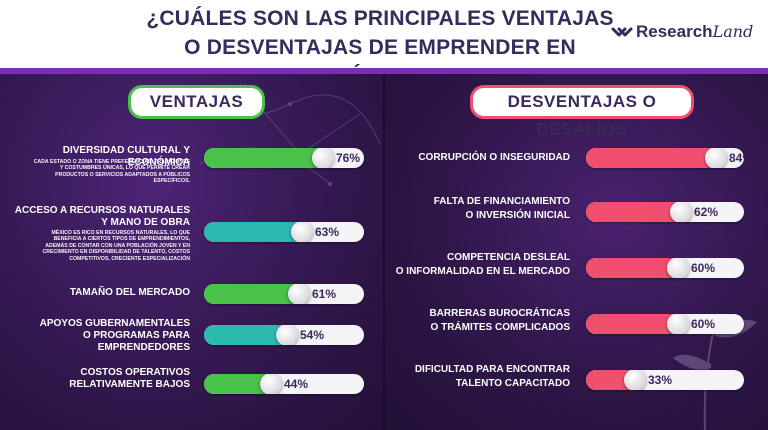  Describe the element at coordinates (384, 71) in the screenshot. I see `accent-strip` at that location.